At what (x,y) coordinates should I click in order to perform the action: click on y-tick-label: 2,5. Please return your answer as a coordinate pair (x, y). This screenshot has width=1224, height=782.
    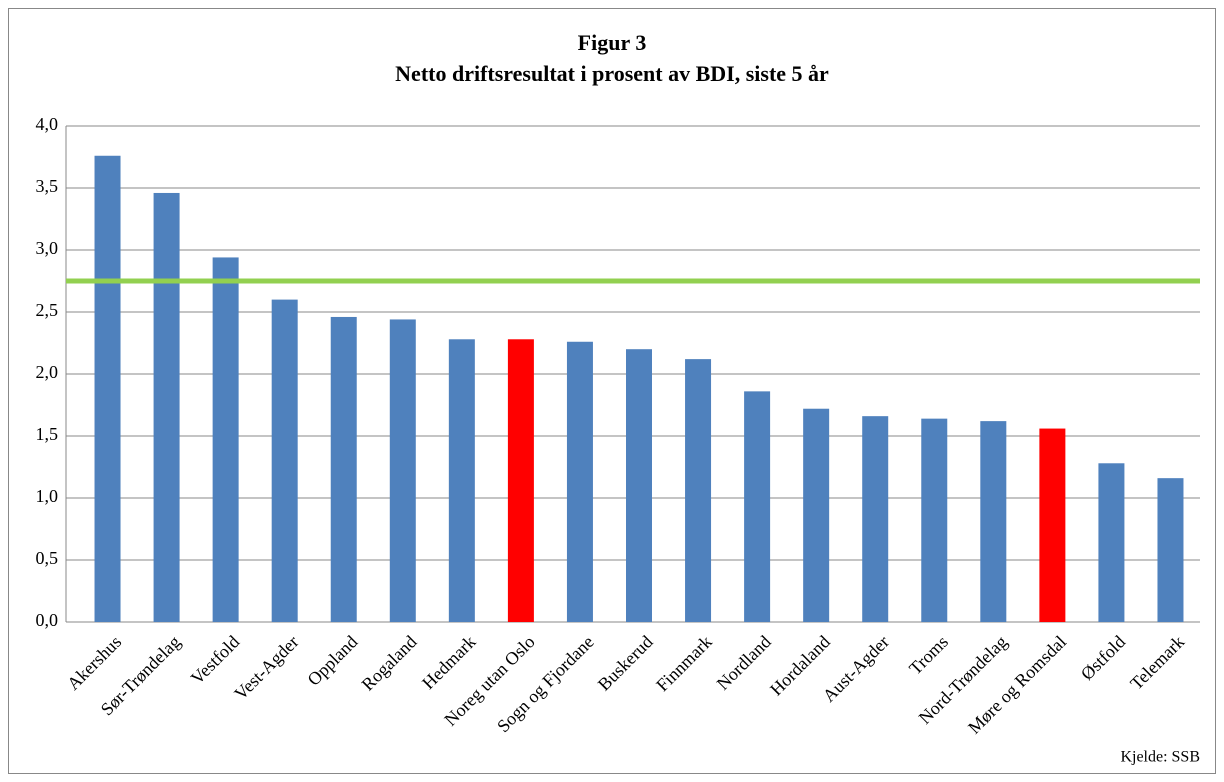
    Looking at the image, I should click on (47, 310).